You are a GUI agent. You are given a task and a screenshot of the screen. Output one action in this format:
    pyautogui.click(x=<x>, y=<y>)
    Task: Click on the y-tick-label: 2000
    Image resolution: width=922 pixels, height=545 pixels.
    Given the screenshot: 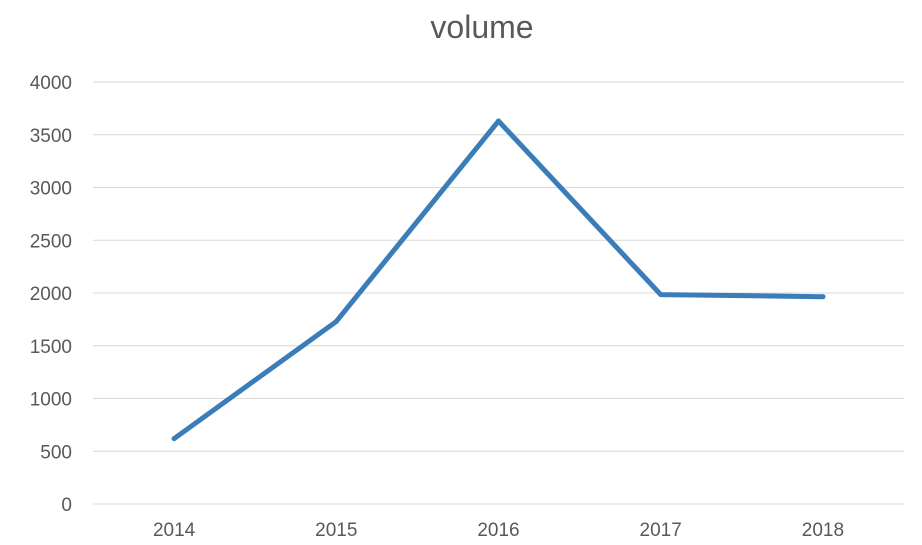 What is the action you would take?
    pyautogui.click(x=51, y=294)
    